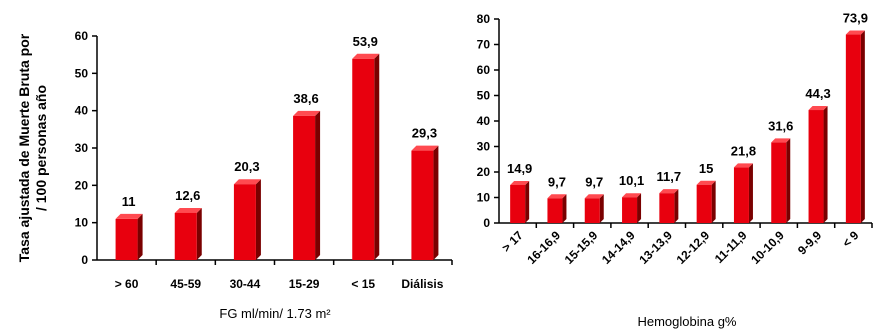  What do you see at coordinates (486, 223) in the screenshot?
I see `y-tick-label: 0` at bounding box center [486, 223].